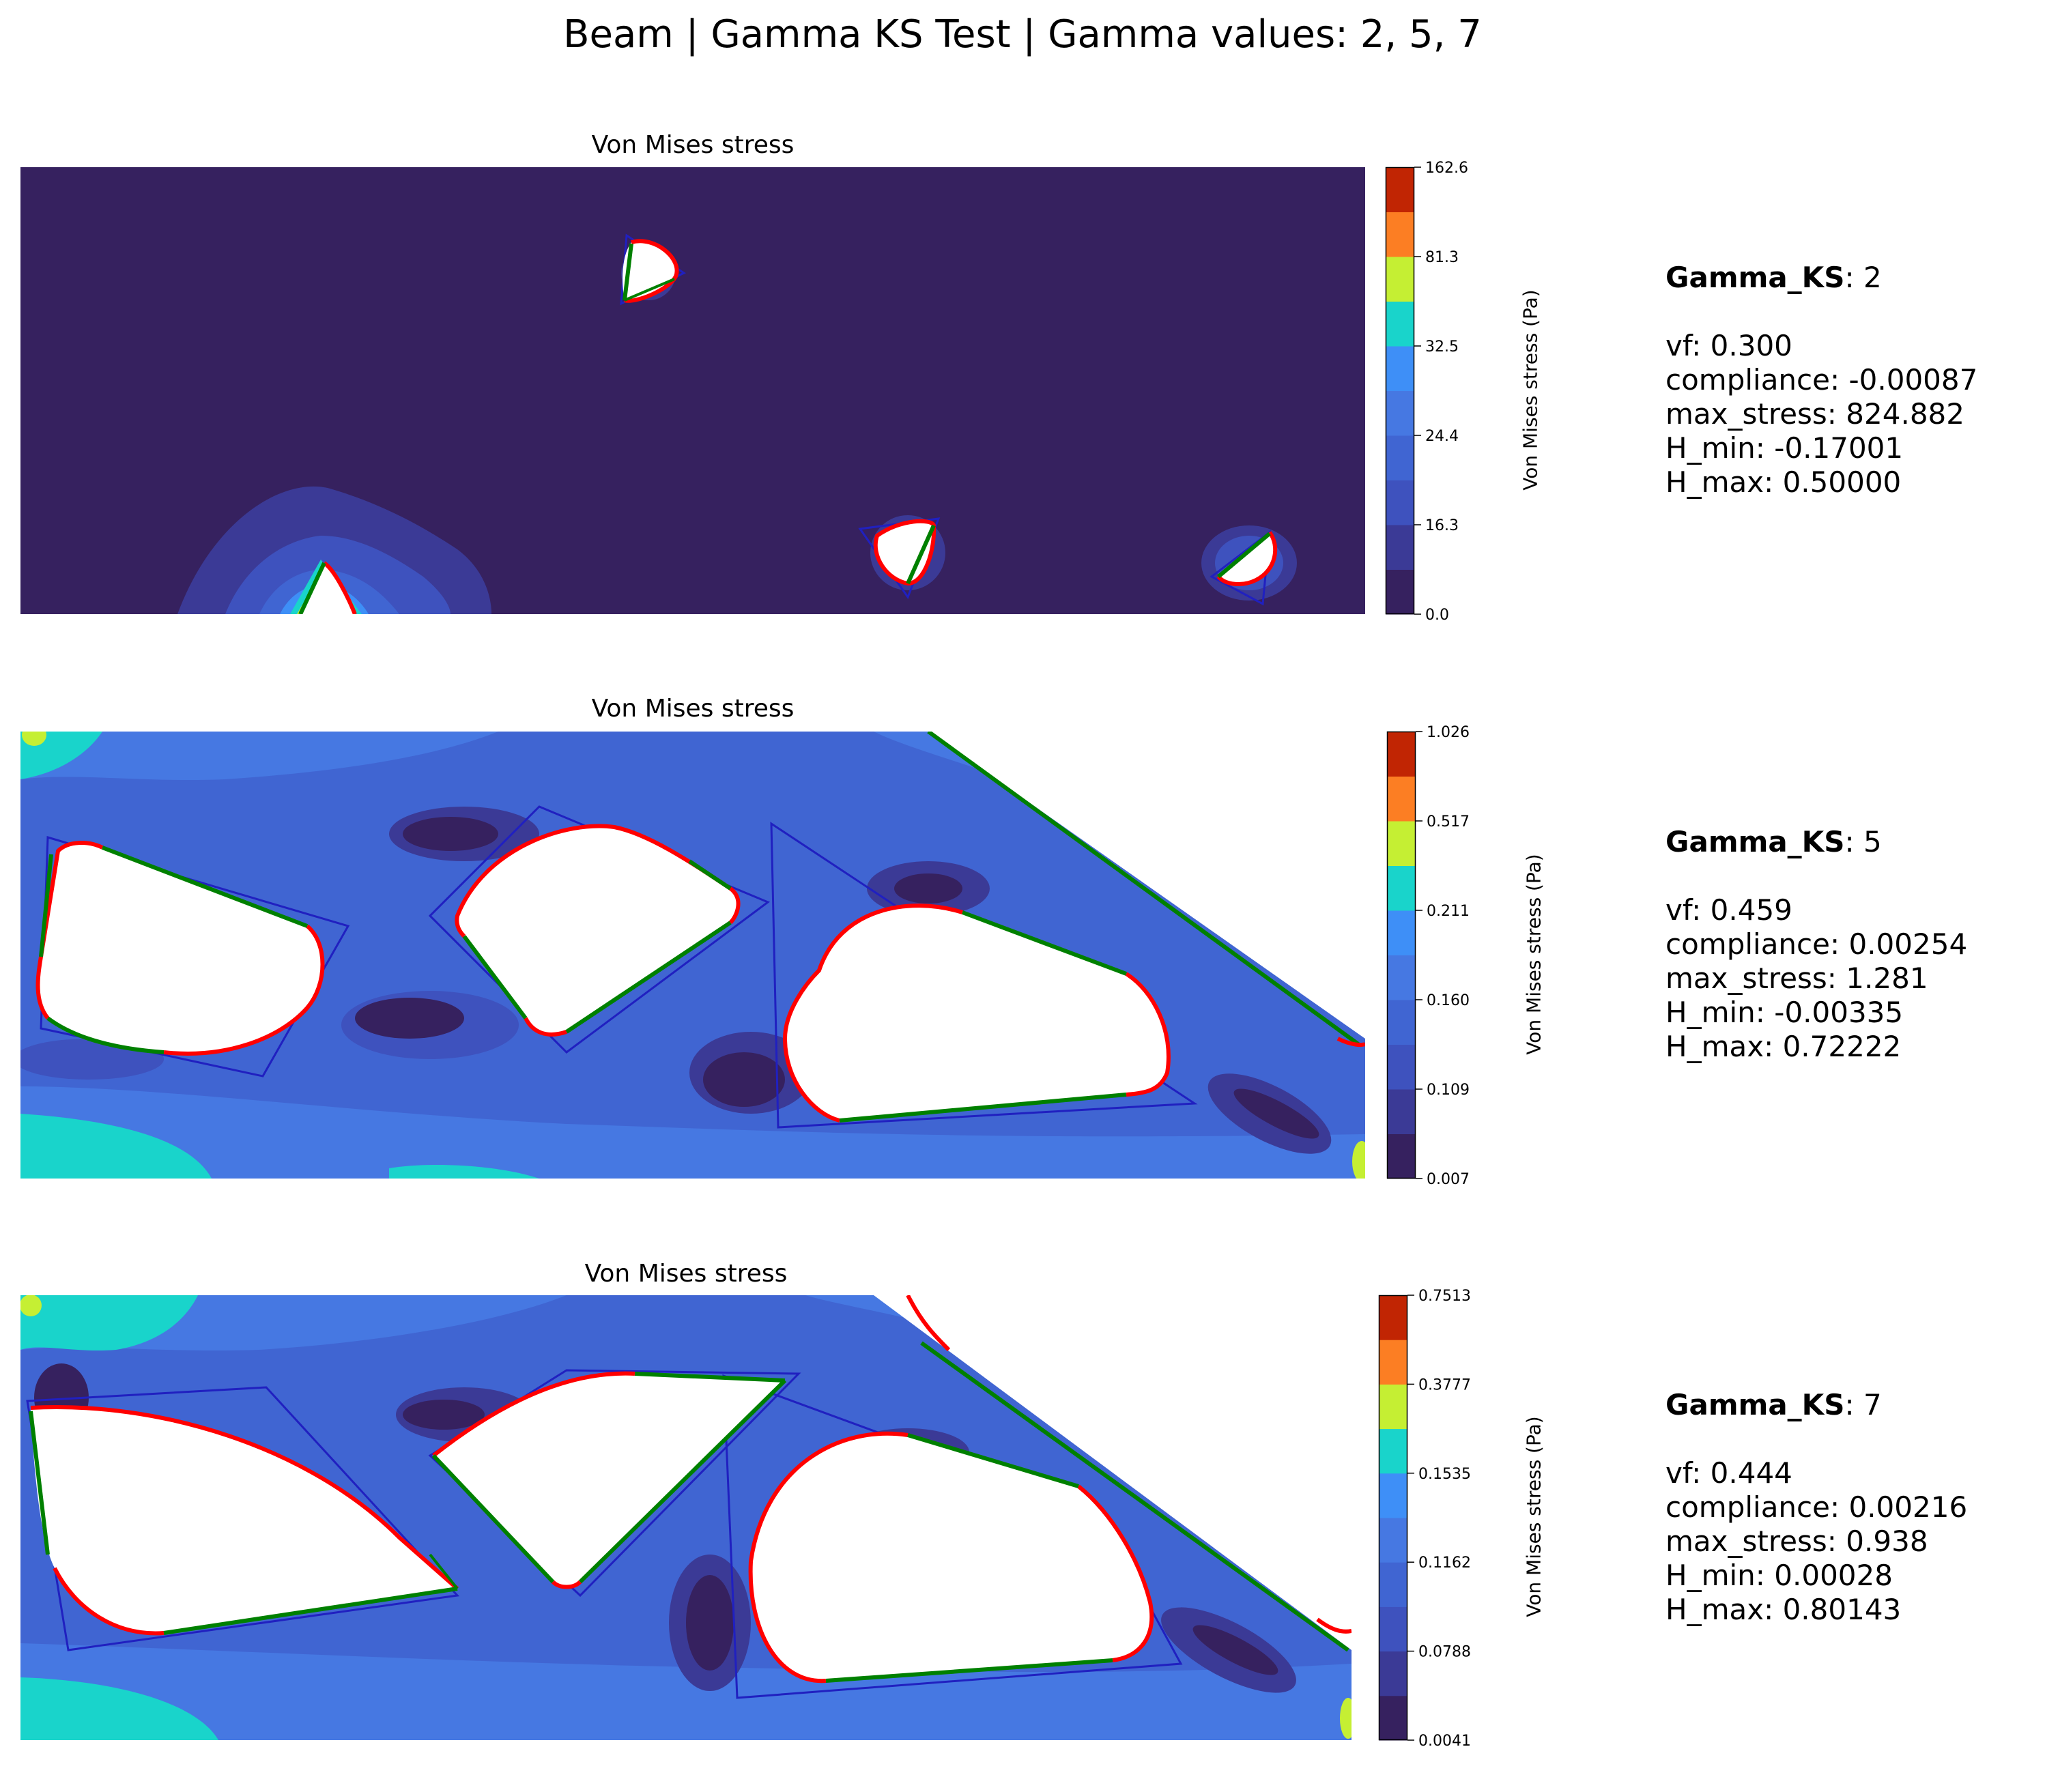  Describe the element at coordinates (1783, 1046) in the screenshot. I see `h-max-text: H_max: 0.72222` at that location.